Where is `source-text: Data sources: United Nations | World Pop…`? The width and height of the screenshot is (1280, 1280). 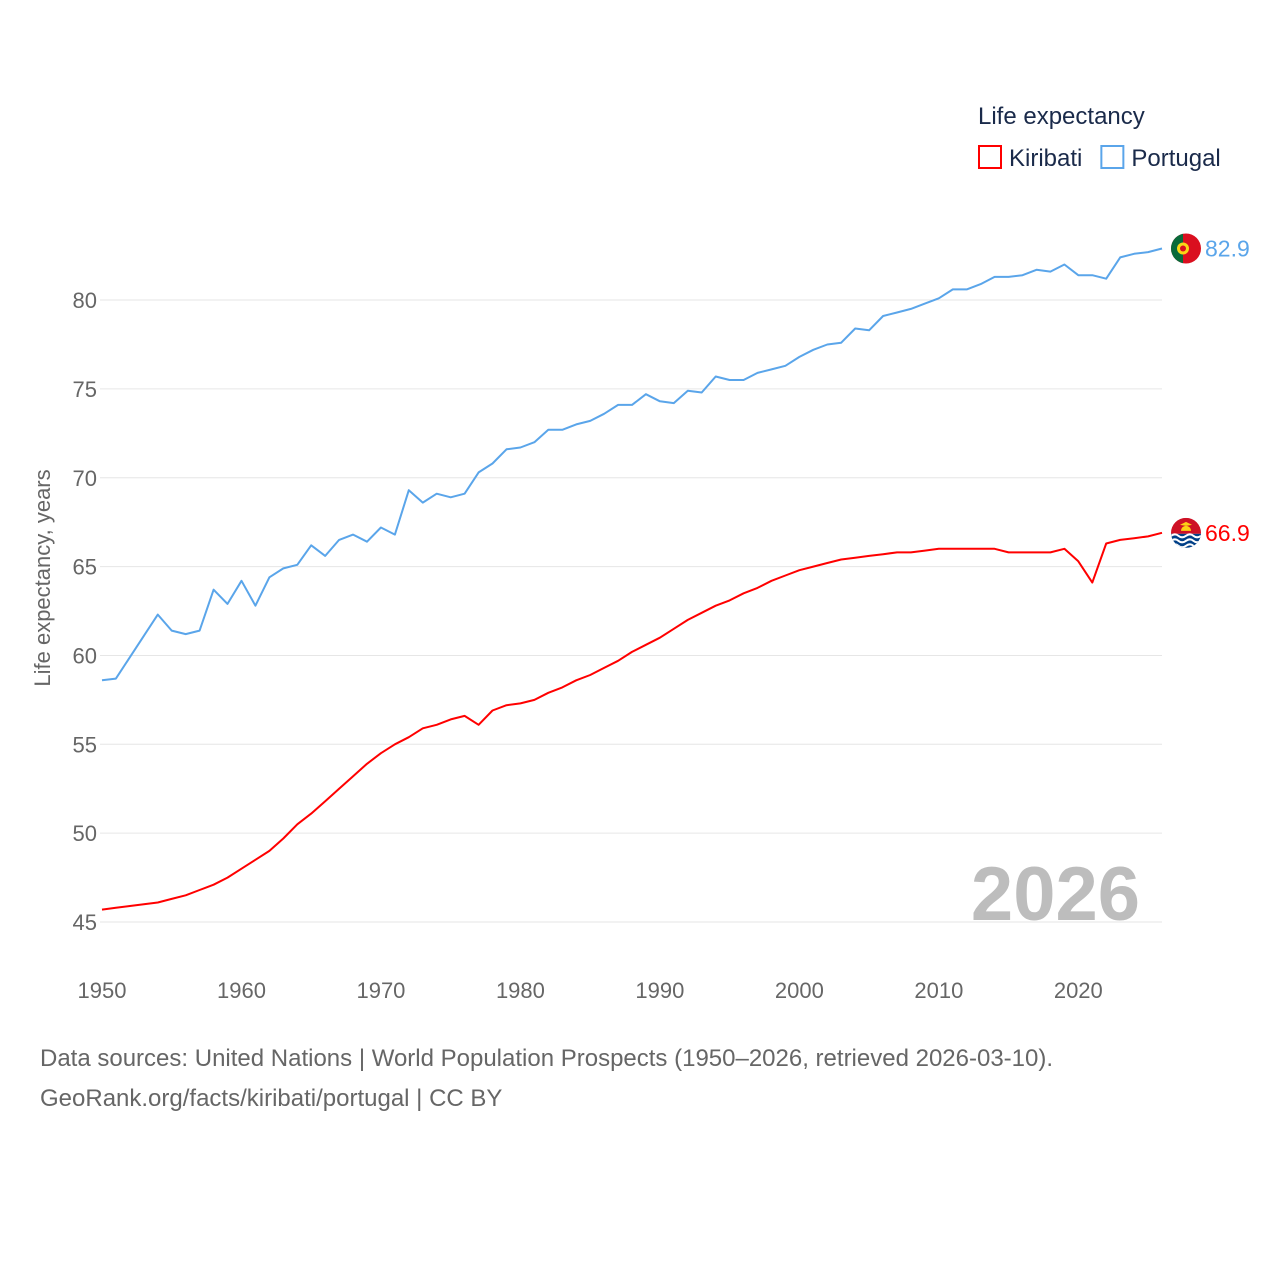 source-text: Data sources: United Nations | World Pop… is located at coordinates (547, 1058).